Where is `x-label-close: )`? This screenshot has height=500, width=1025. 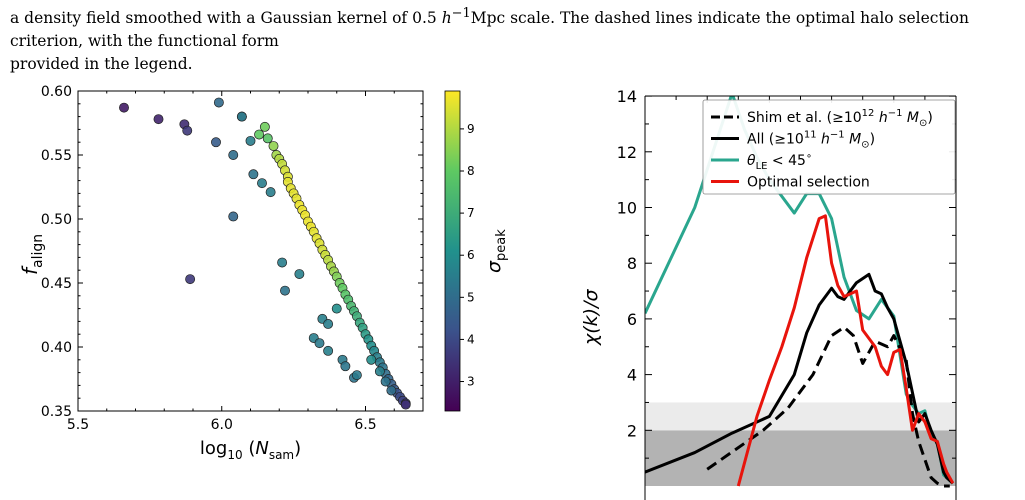
x-label-close: ) is located at coordinates (297, 448).